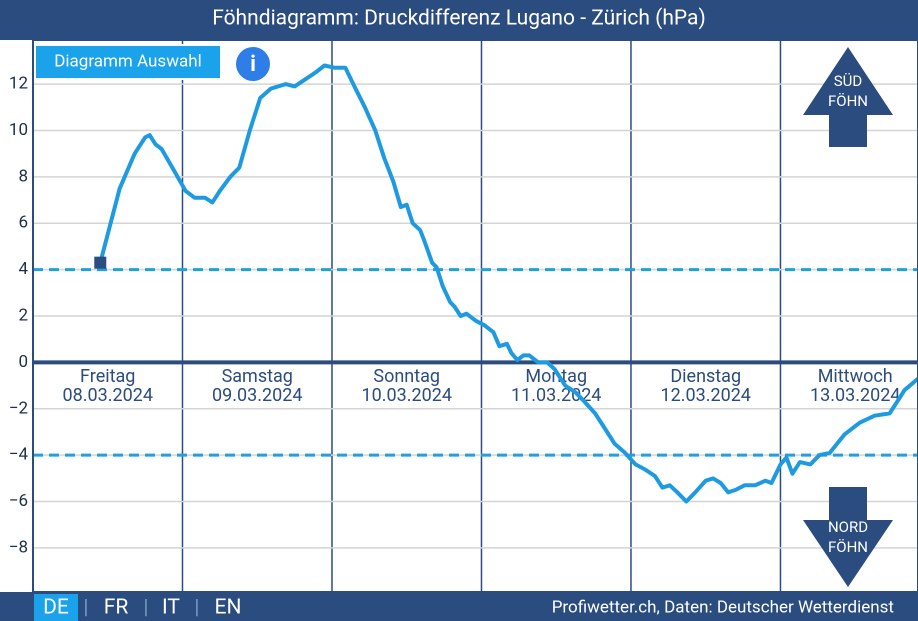  I want to click on day-date: 12.03.2024, so click(706, 395).